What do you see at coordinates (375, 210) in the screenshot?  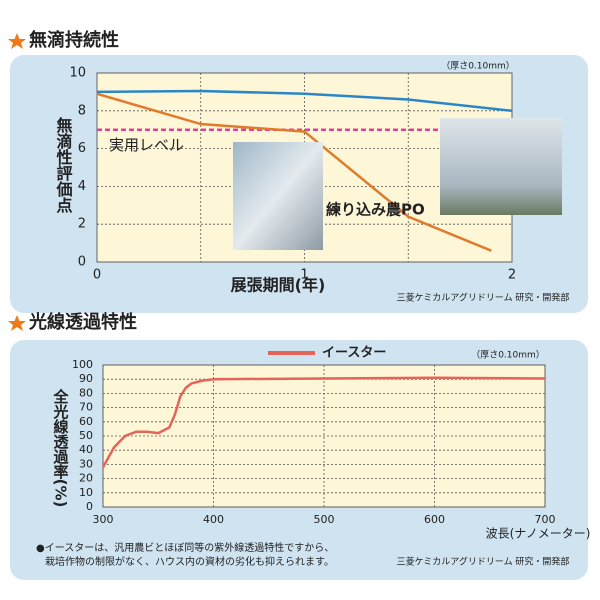 I see `series-label: 練り込み農PO` at bounding box center [375, 210].